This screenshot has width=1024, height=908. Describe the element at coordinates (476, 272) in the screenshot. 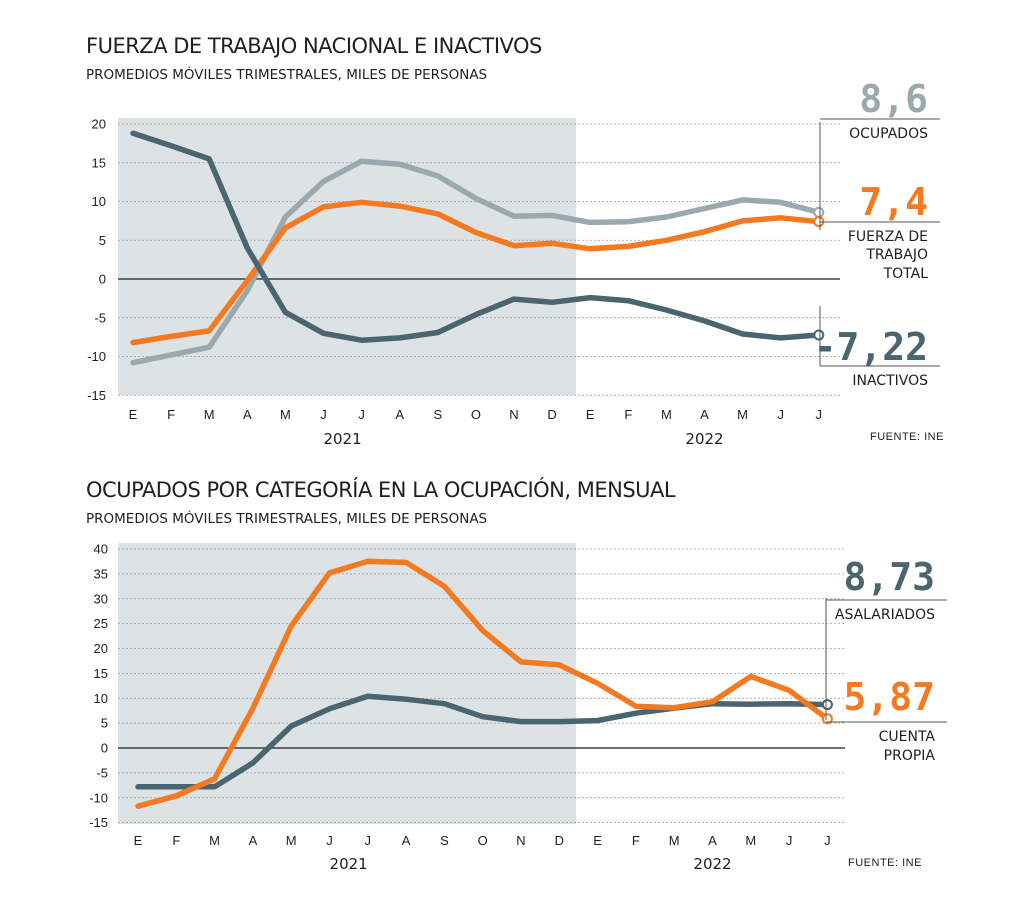

I see `chart1-series-line-fuerza-de-trabajo-total` at that location.